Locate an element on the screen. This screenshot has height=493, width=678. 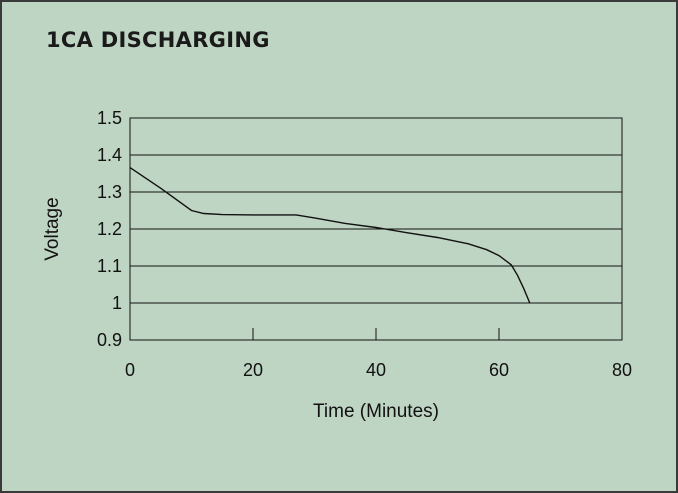
x-axis-title: Time (Minutes) is located at coordinates (376, 411).